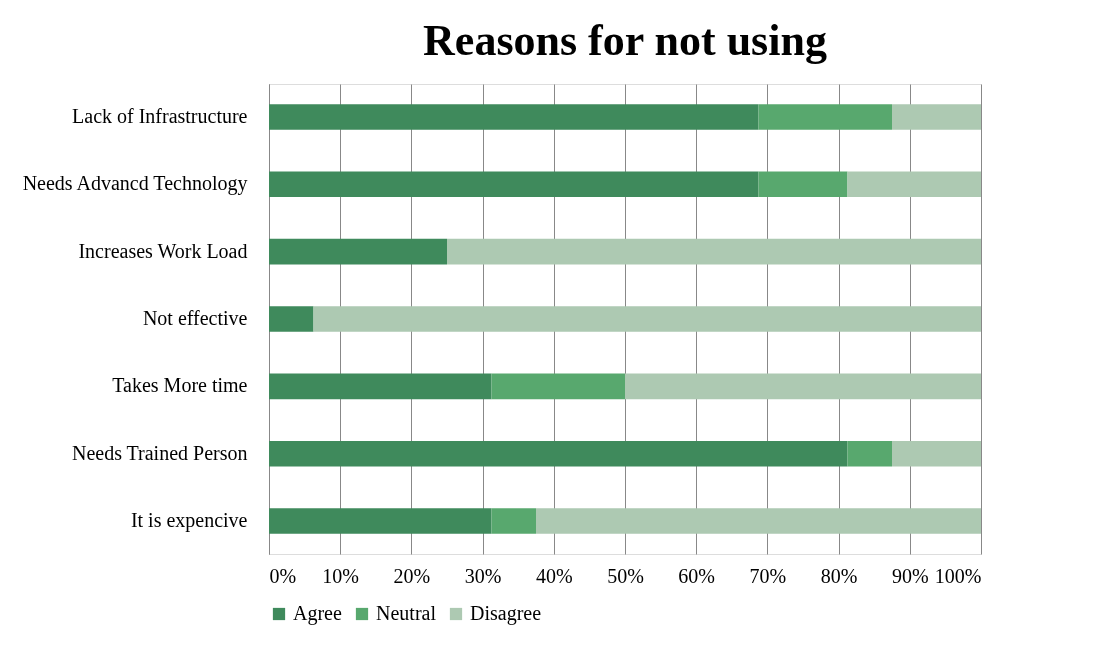  What do you see at coordinates (910, 575) in the screenshot?
I see `x-tick-label: 90%` at bounding box center [910, 575].